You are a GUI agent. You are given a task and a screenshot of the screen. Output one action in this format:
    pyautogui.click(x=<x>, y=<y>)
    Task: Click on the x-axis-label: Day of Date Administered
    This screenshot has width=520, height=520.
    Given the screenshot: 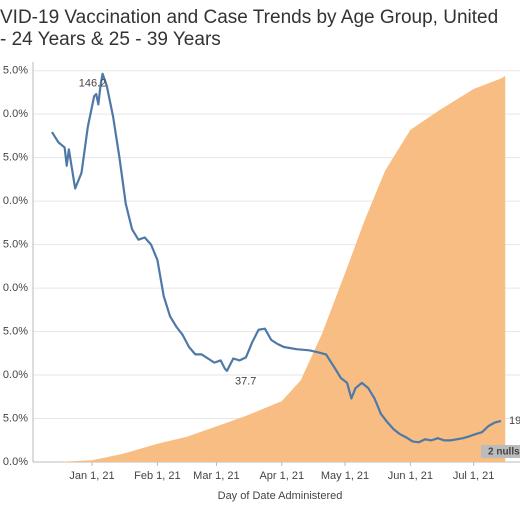 What is the action you would take?
    pyautogui.click(x=280, y=496)
    